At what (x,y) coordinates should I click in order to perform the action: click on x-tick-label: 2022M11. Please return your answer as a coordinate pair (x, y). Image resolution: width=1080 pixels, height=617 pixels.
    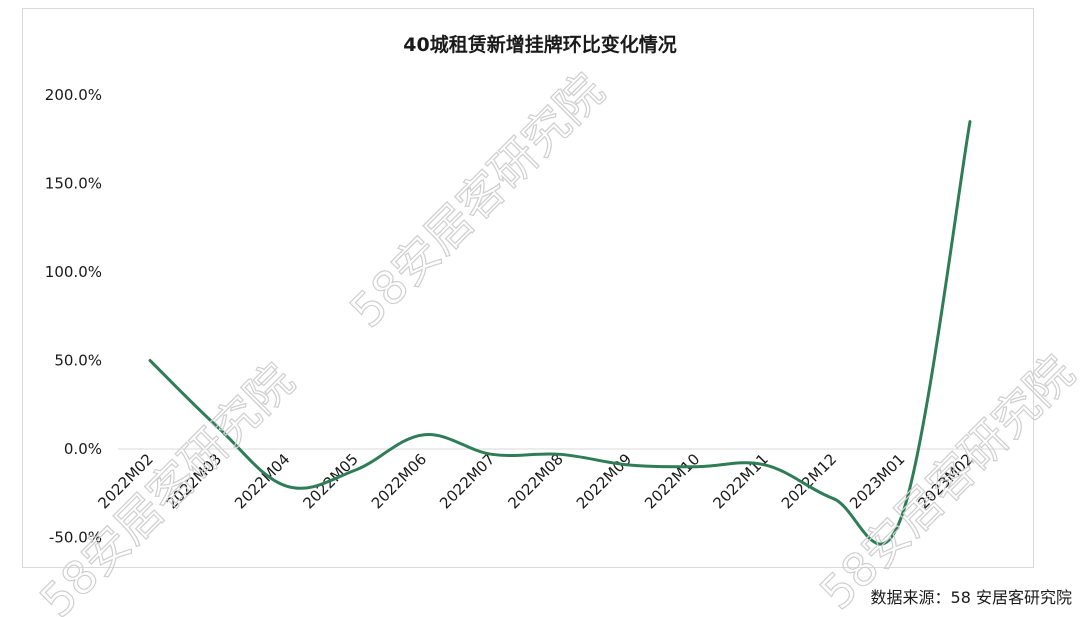
    Looking at the image, I should click on (740, 481).